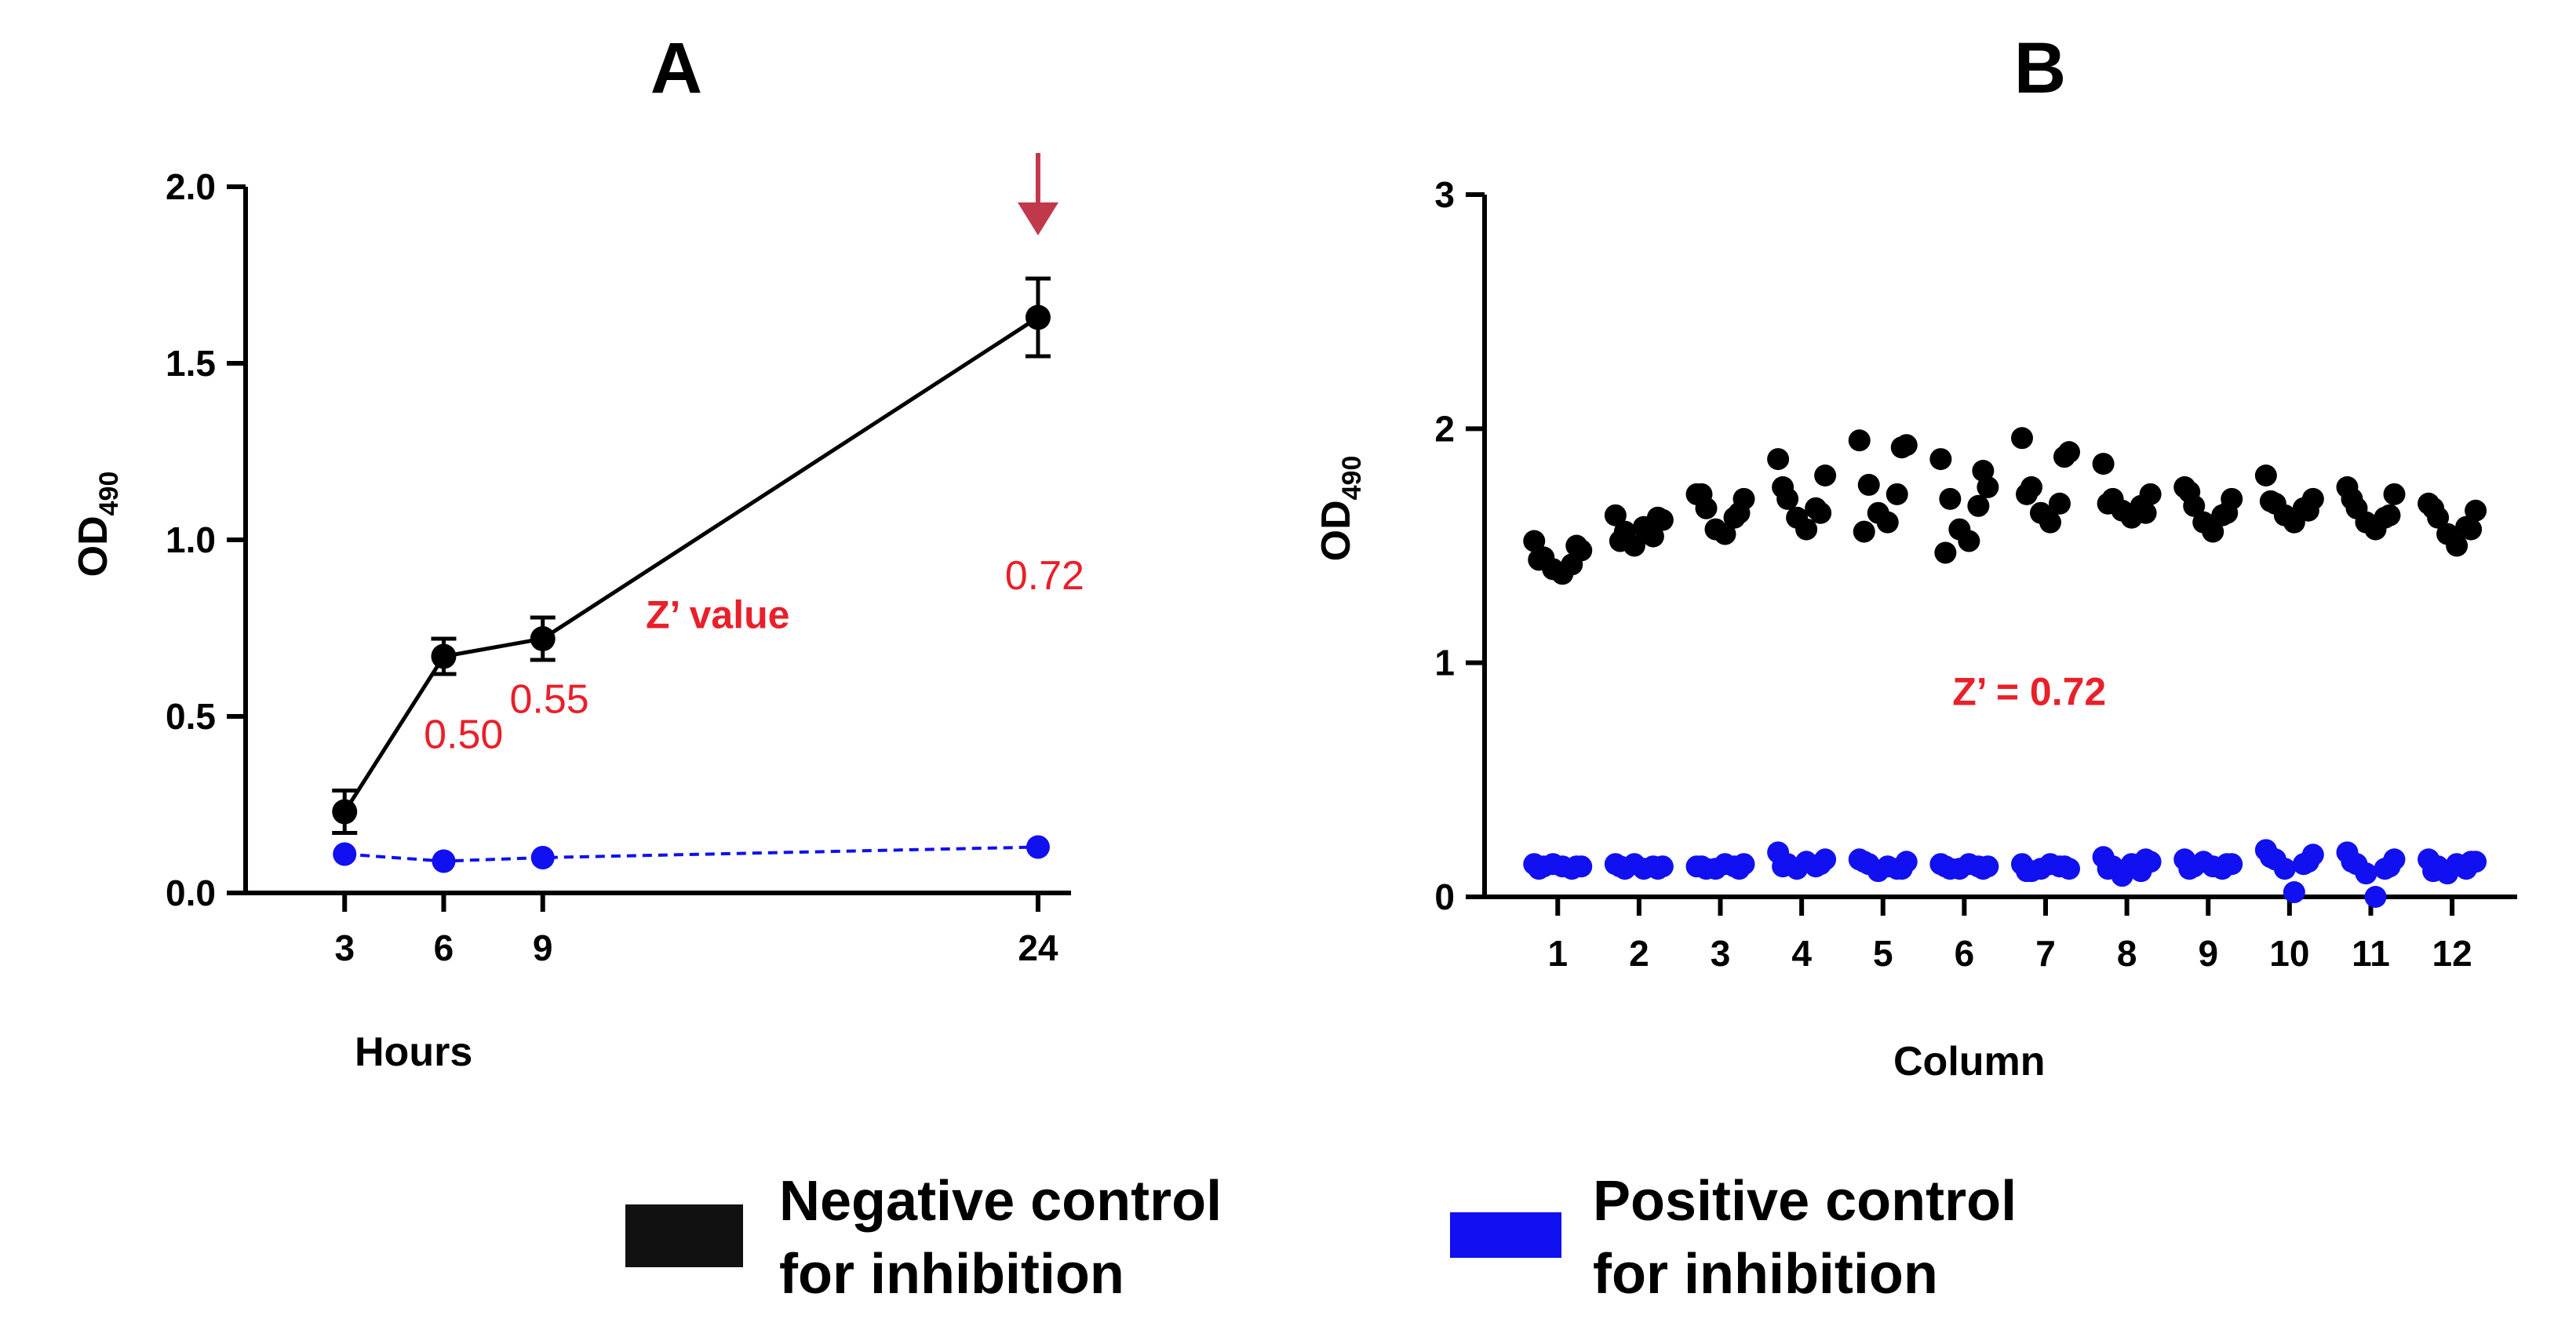 This screenshot has width=2576, height=1330. Describe the element at coordinates (2009, 935) in the screenshot. I see `panel-b-x-ticks: 1 2 3 4 5 6 7 8 9 10 11 12` at that location.